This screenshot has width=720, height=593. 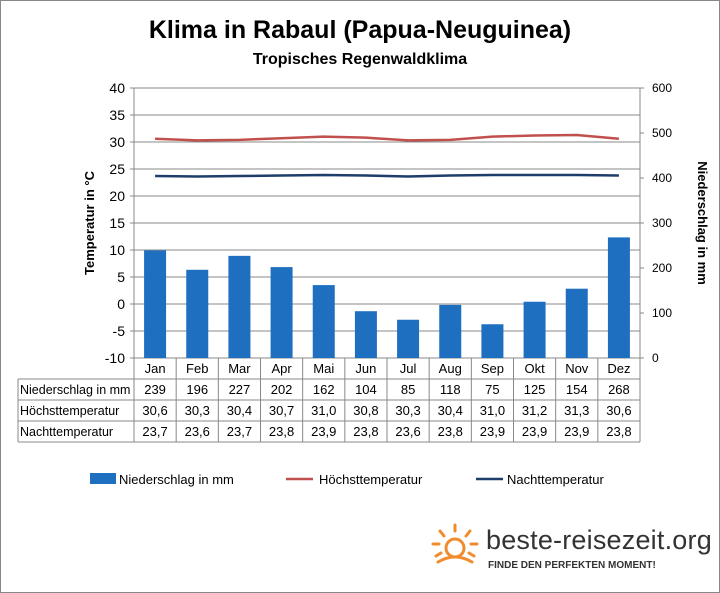 I want to click on table-cell: 227, so click(x=240, y=389).